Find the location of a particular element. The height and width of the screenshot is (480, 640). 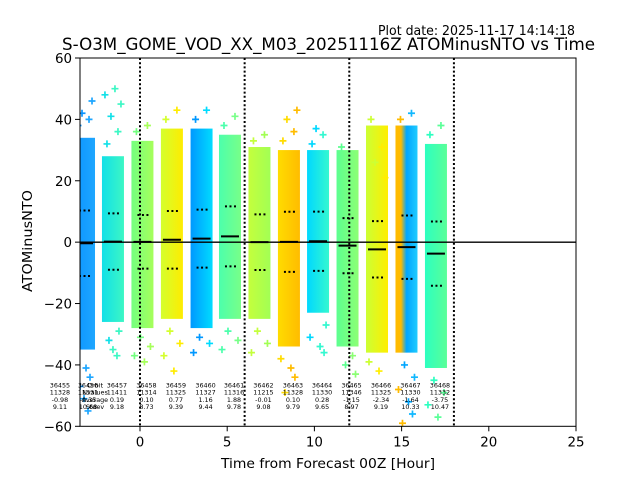

orbit-36460-outlier-point is located at coordinates (207, 110).